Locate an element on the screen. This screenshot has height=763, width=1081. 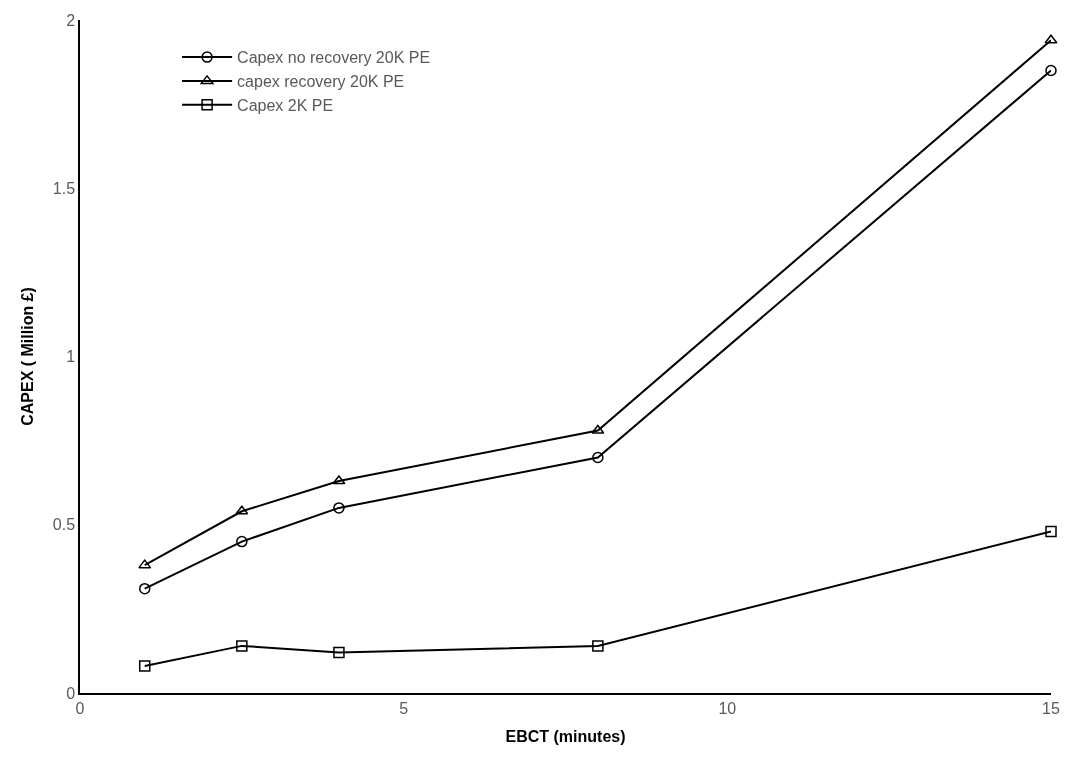
legend-label: Capex 2K PE is located at coordinates (285, 105).